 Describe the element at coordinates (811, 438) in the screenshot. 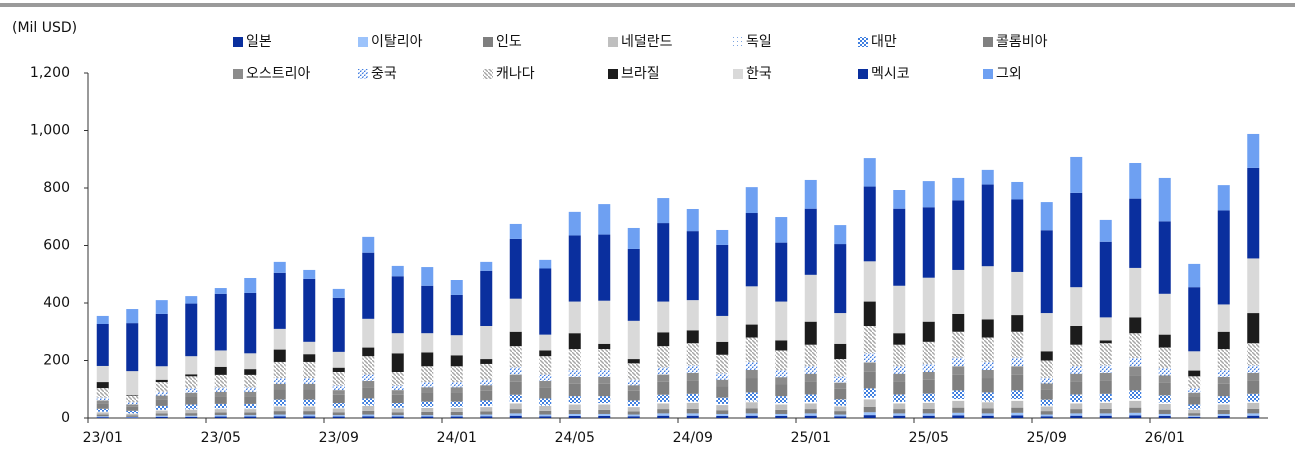

I see `x-tick-label: 25/01` at that location.